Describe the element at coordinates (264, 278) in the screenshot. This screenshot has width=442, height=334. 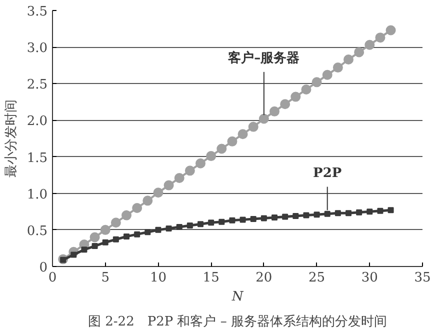
I see `x-tick-label: 20` at that location.